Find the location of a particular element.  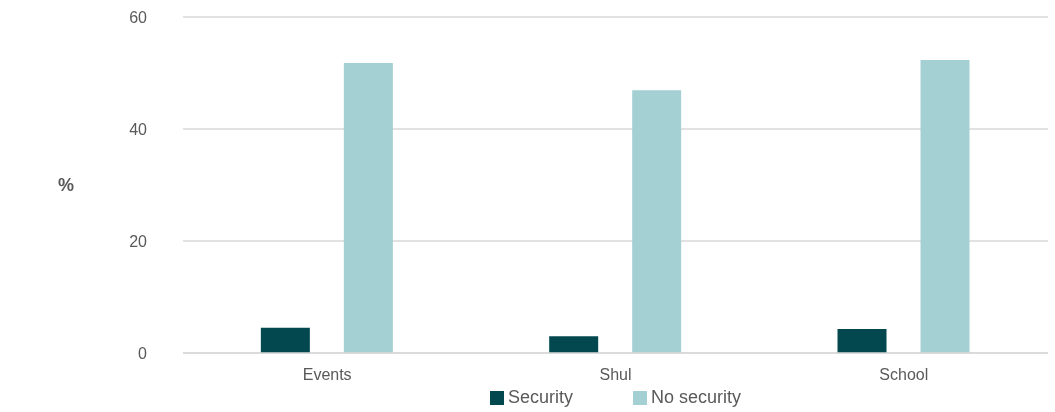

x-tick-label: Shul is located at coordinates (615, 375).